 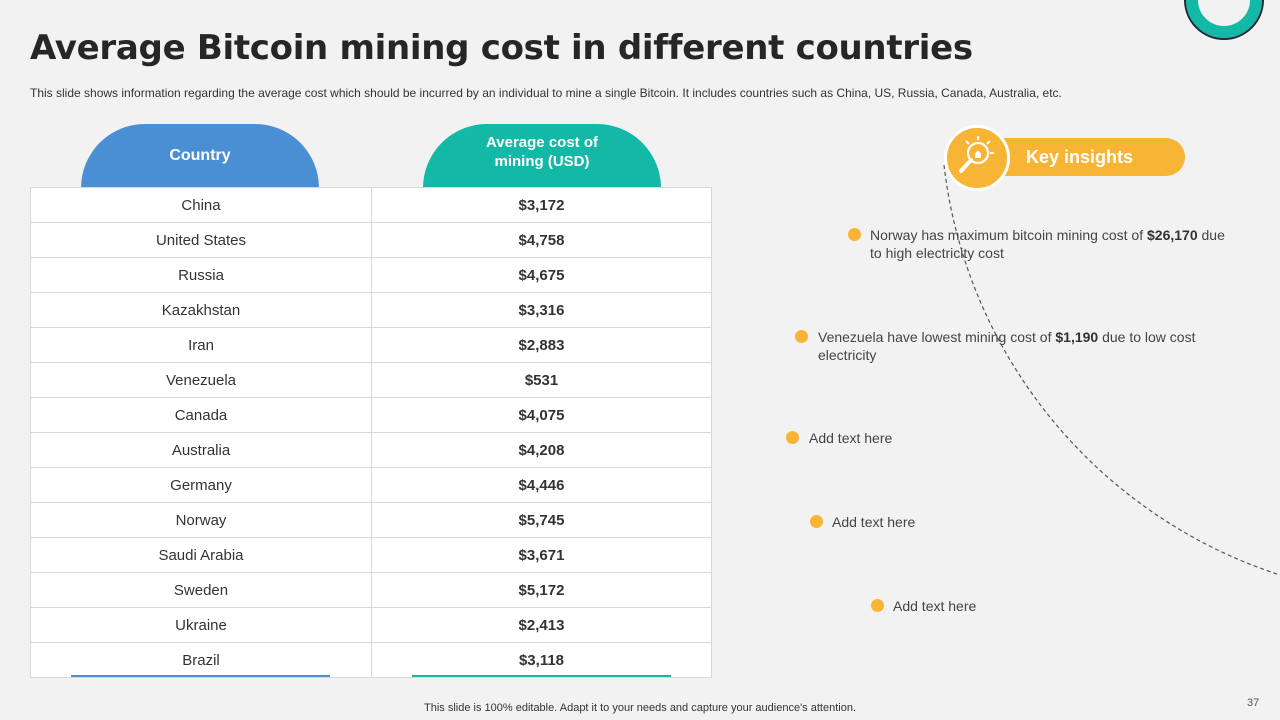 I want to click on cost-cell: $5,172, so click(x=541, y=590).